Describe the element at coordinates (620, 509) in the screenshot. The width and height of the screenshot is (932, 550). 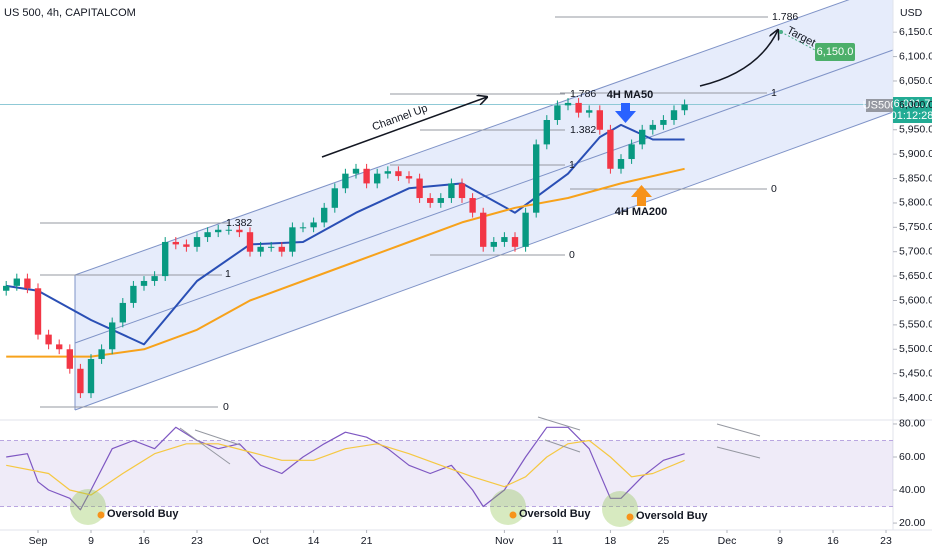
I see `oversold-zone` at that location.